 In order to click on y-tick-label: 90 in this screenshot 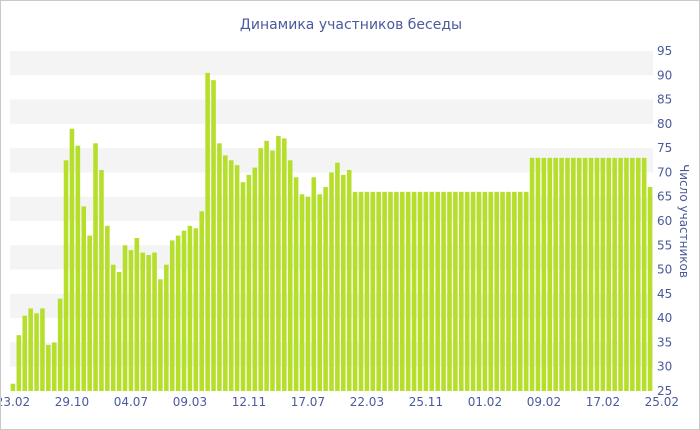, I will do `click(664, 75)`.